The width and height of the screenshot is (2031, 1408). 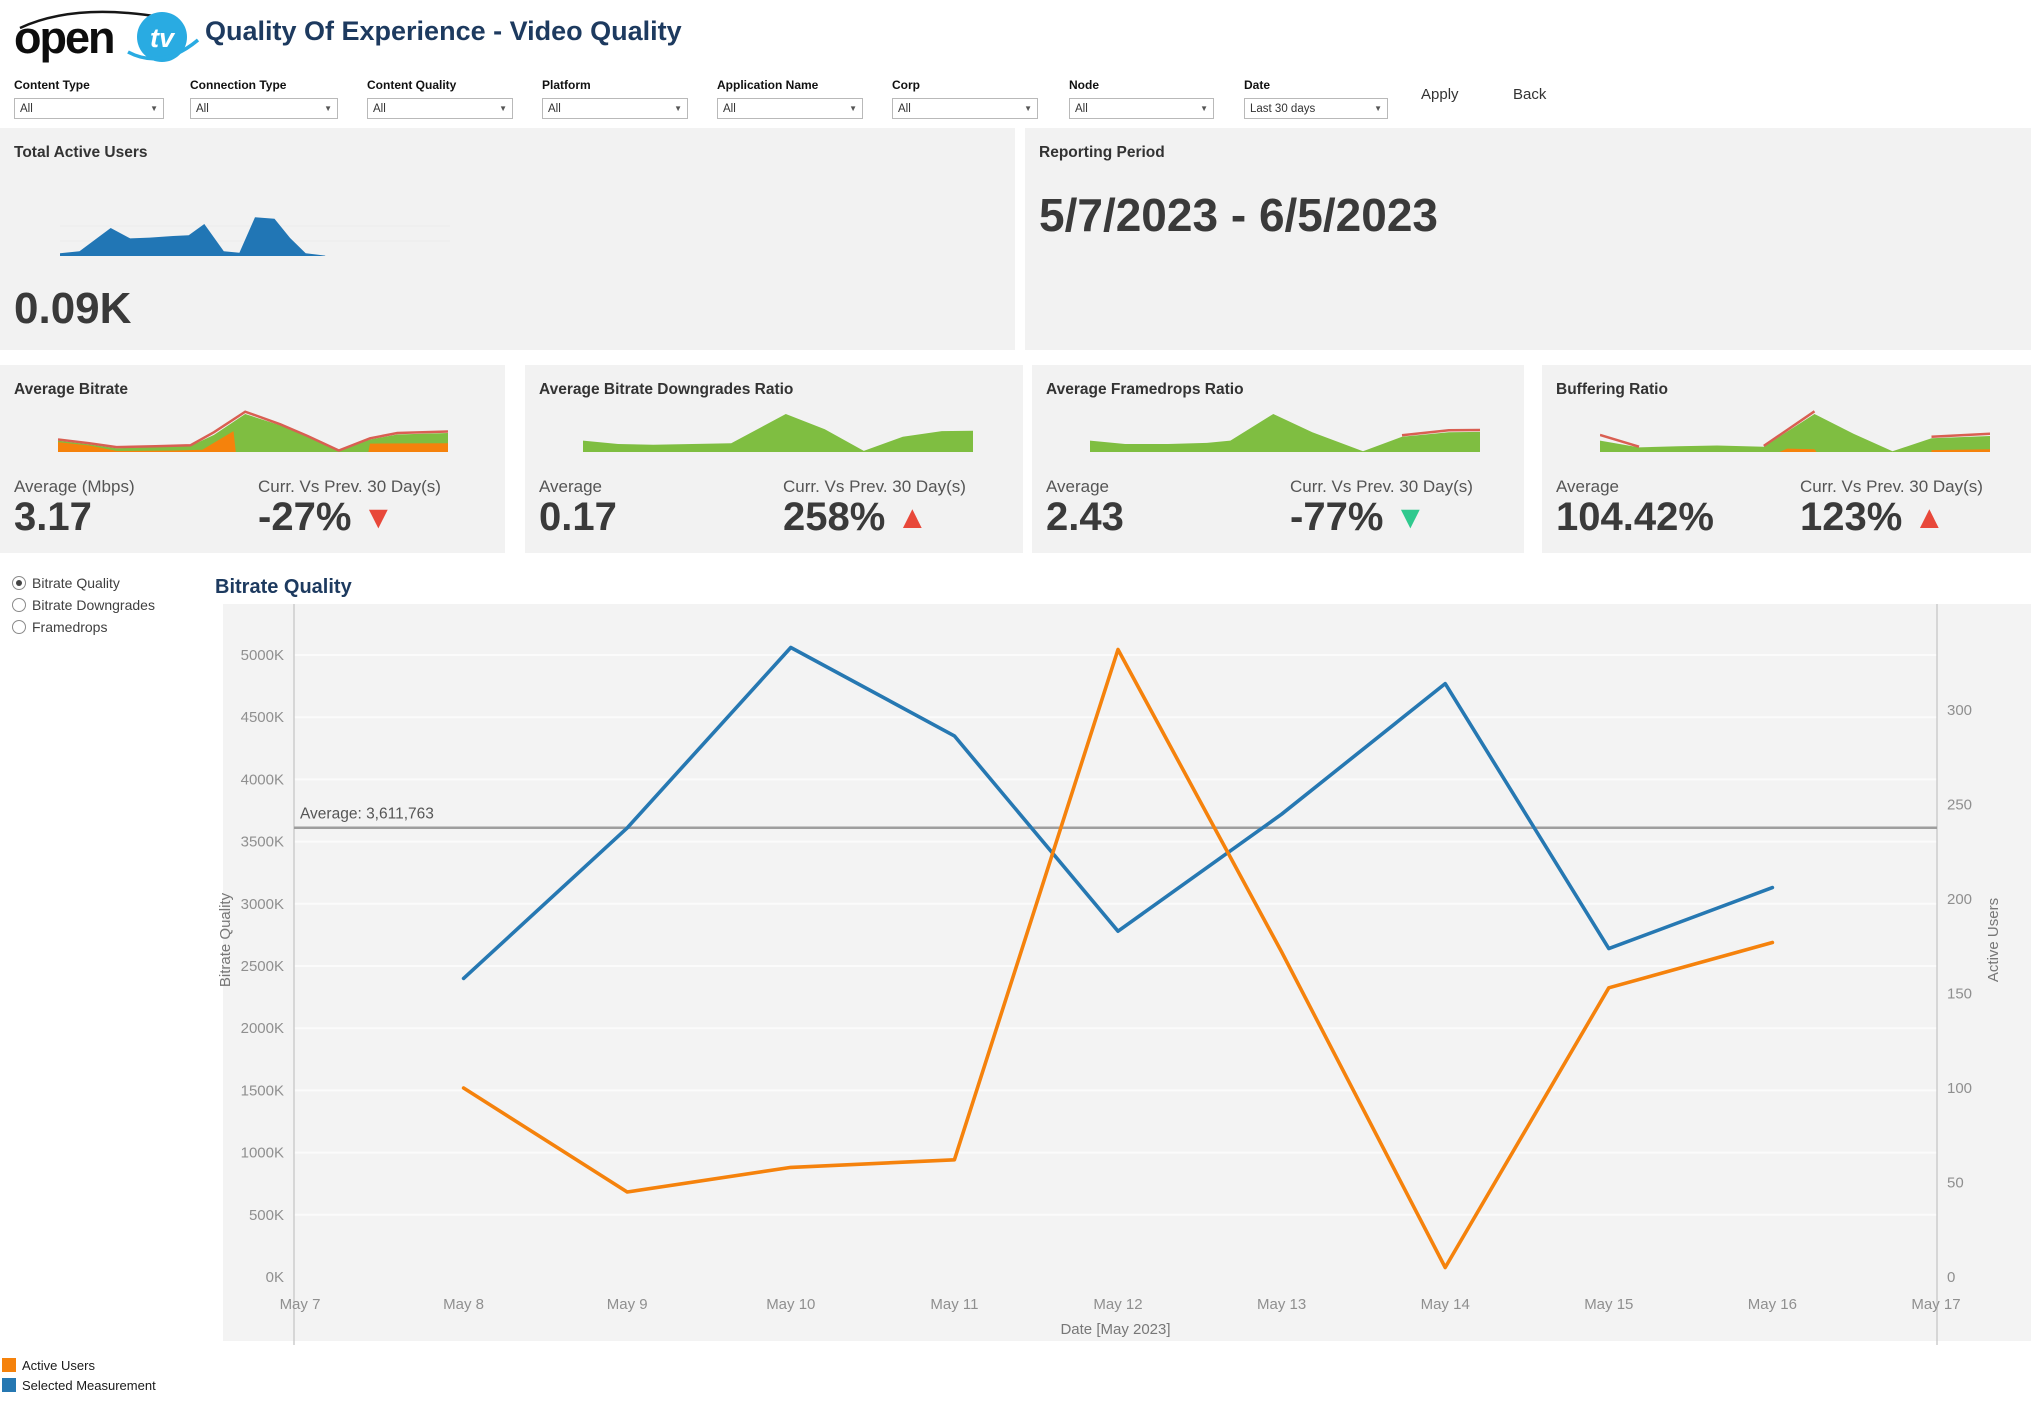 I want to click on right-axis-title: Active Users, so click(x=1993, y=940).